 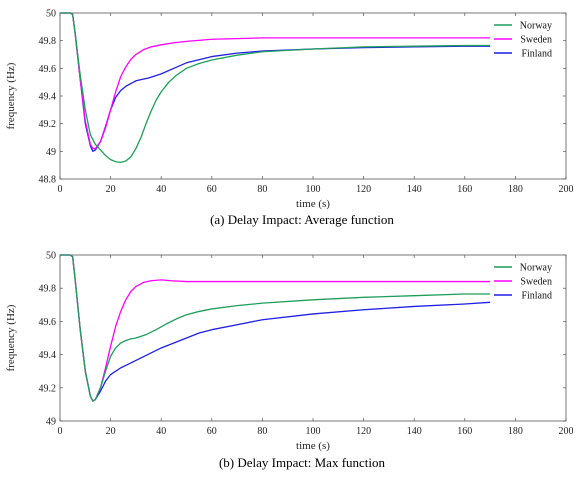 I want to click on legend-a: Norway Sweden Finland, so click(x=523, y=40).